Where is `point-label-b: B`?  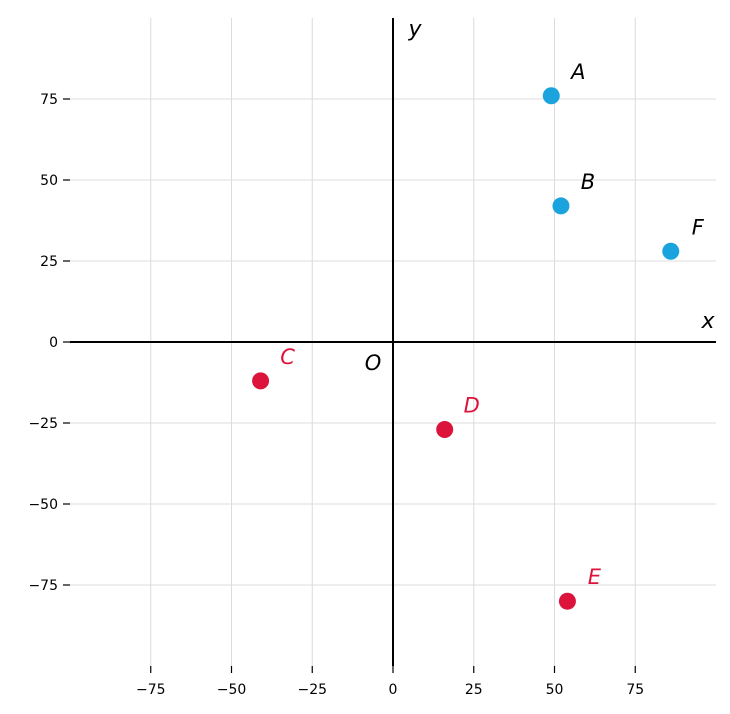 point-label-b: B is located at coordinates (588, 182).